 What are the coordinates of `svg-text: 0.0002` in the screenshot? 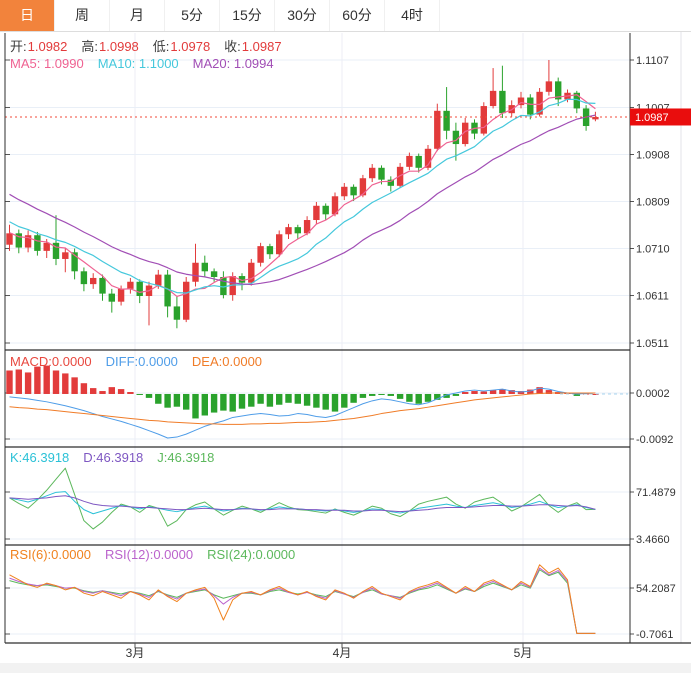 It's located at (653, 394).